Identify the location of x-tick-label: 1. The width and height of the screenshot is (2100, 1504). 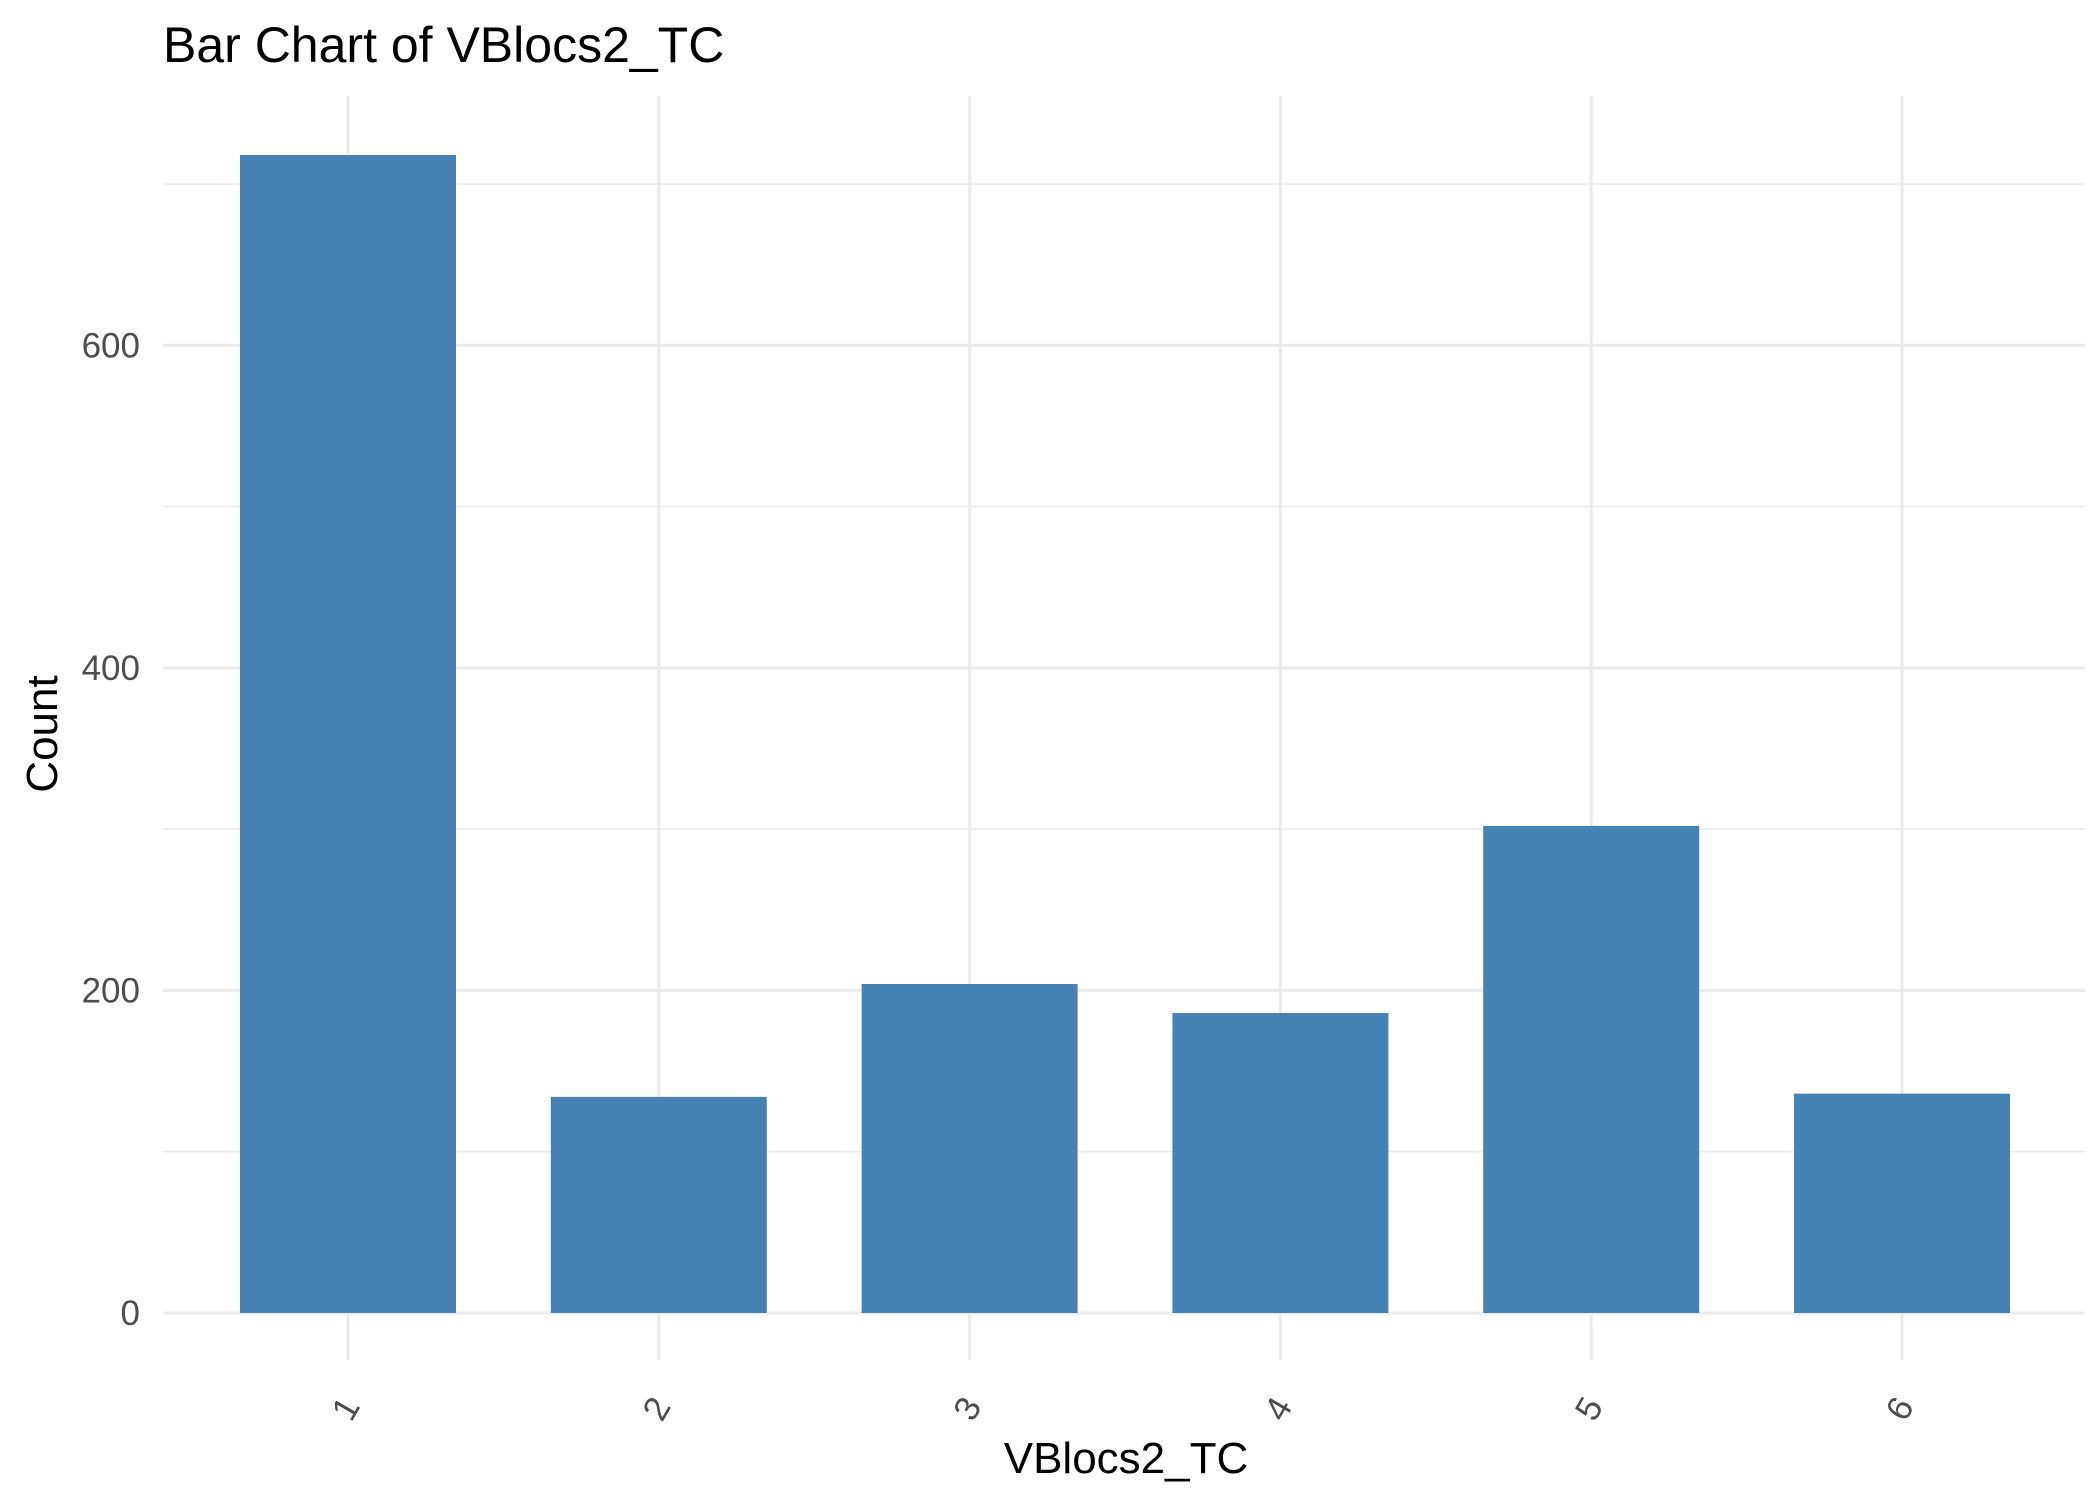
(346, 1409).